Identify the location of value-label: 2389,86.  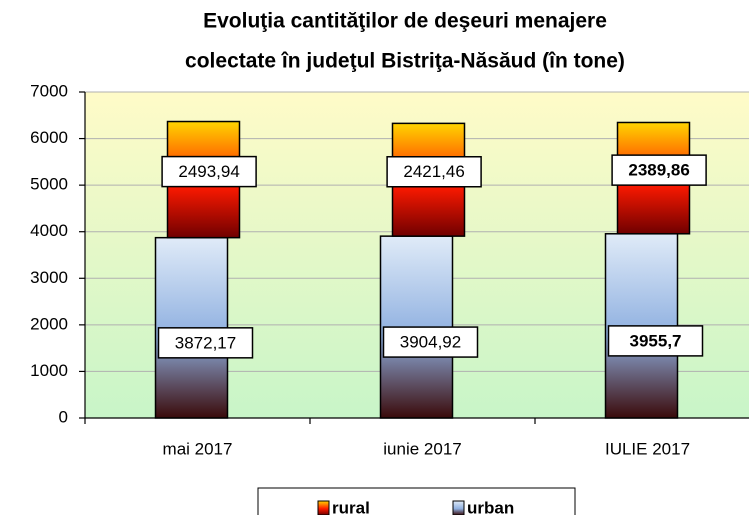
(658, 170).